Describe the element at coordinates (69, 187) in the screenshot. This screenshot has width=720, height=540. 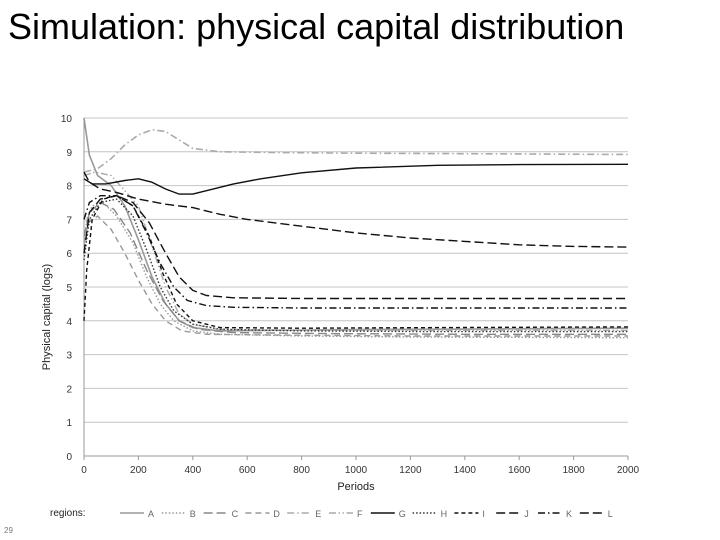
I see `y-tick-label-8: 8` at that location.